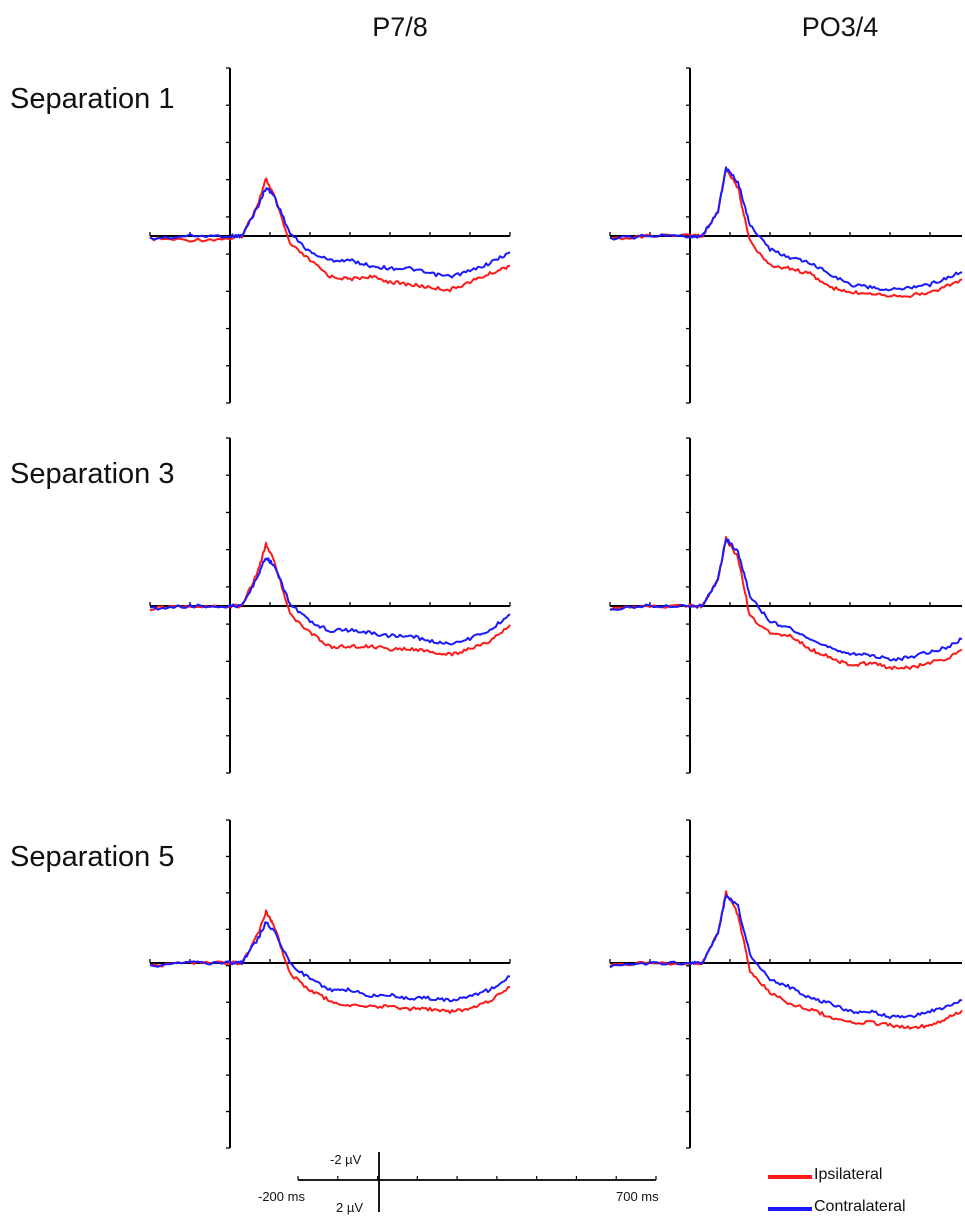 This screenshot has width=965, height=1216. I want to click on scale-y-bottom-label: 2 µV, so click(350, 1207).